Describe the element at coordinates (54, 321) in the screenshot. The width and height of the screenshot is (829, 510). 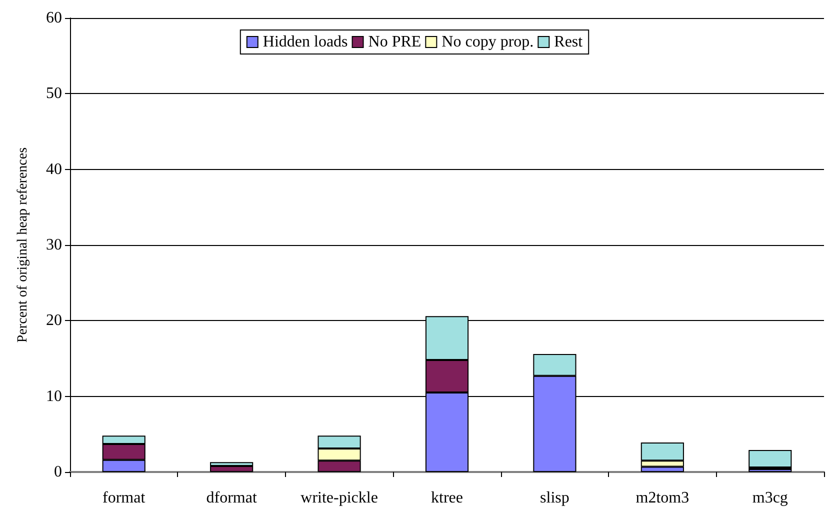
I see `y-tick-label: 20` at that location.